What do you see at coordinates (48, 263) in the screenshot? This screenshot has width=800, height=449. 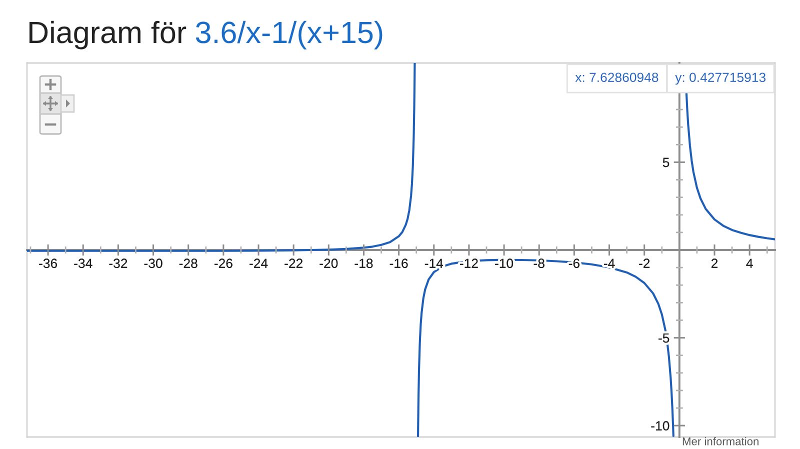 I see `x-tick-label: -36` at bounding box center [48, 263].